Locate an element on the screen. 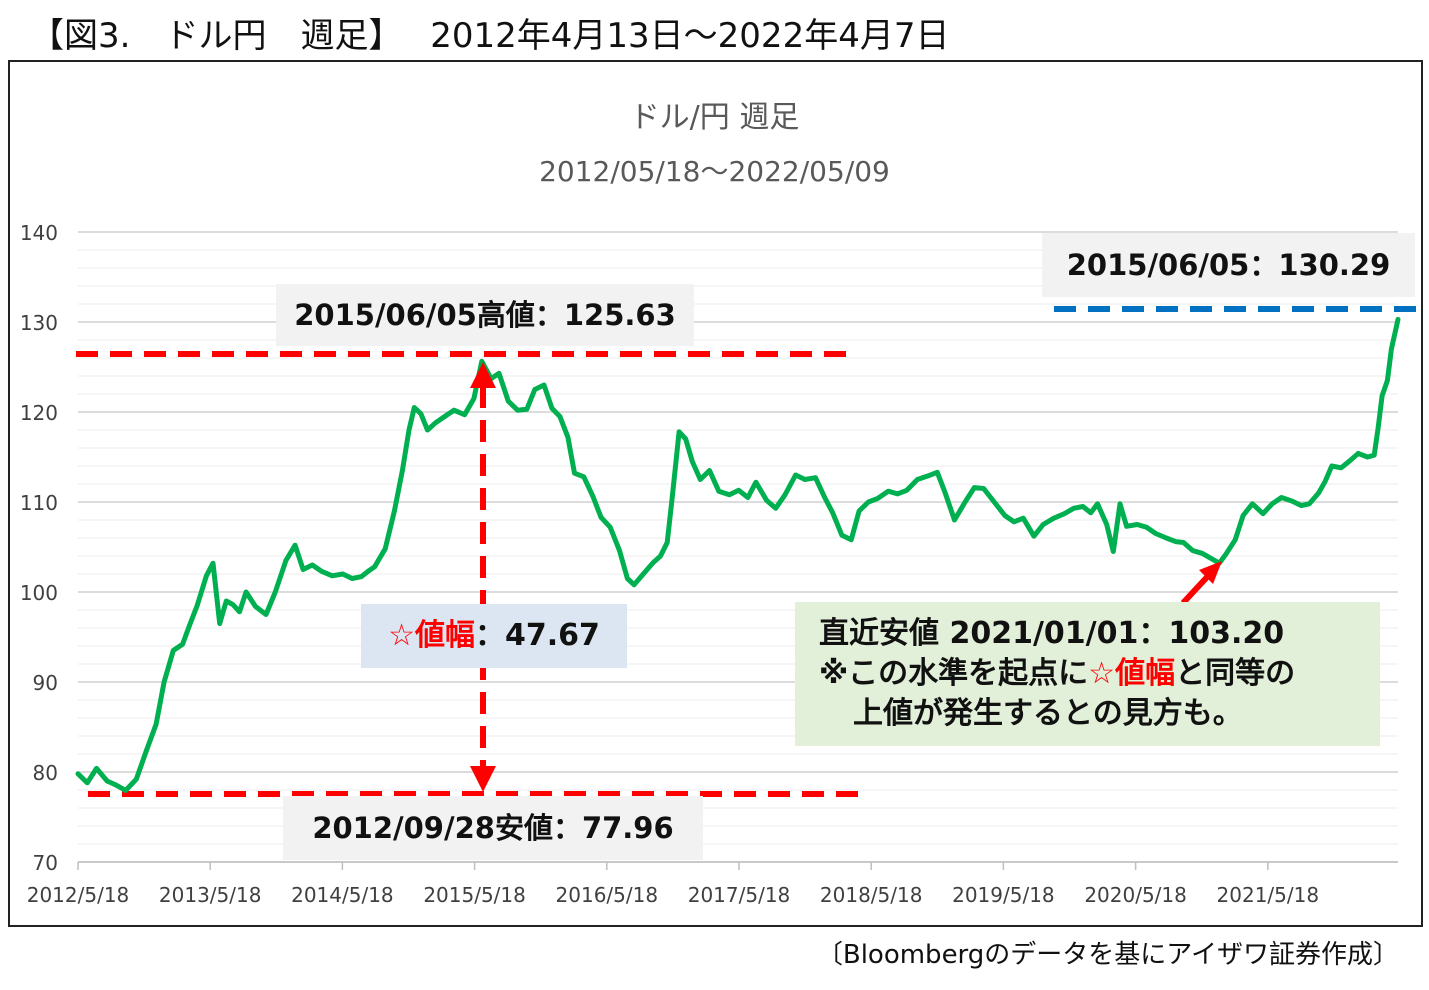 The image size is (1429, 990). low-pointer-arrow-head is located at coordinates (1210, 572).